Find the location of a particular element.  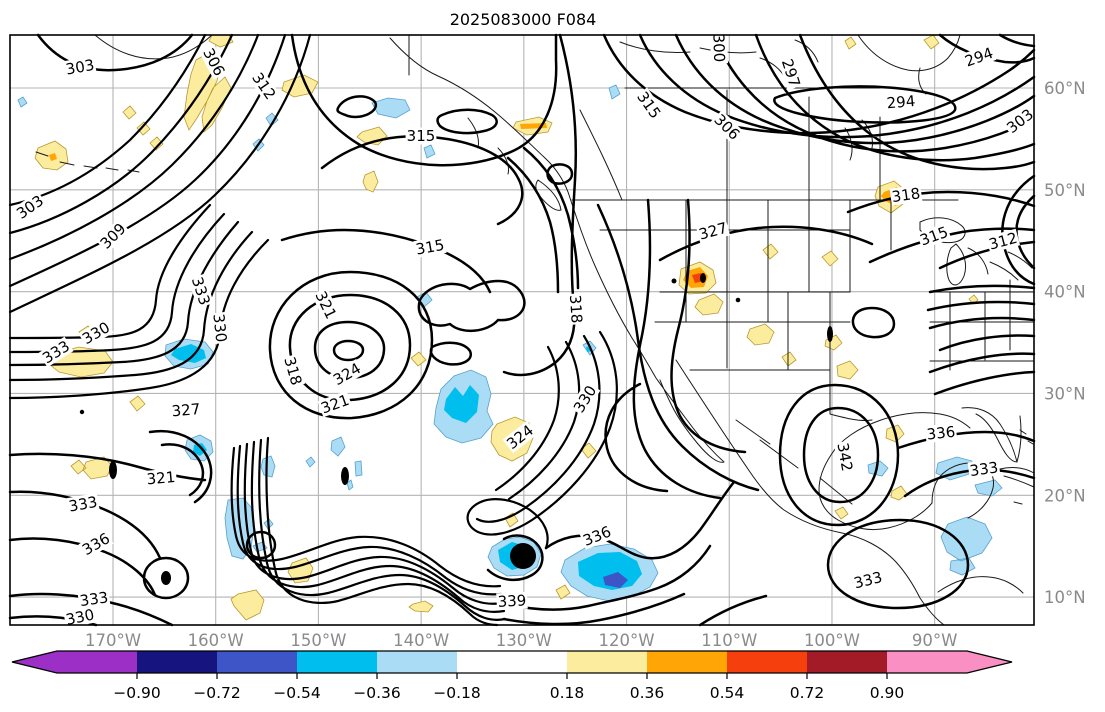

contour-label-value: 339 is located at coordinates (512, 600).